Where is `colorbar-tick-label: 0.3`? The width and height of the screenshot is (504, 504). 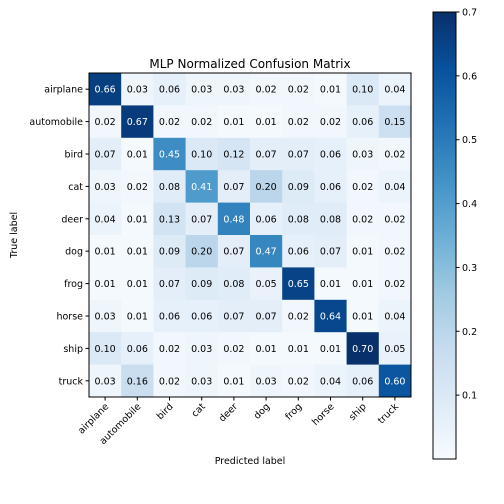 colorbar-tick-label: 0.3 is located at coordinates (469, 268).